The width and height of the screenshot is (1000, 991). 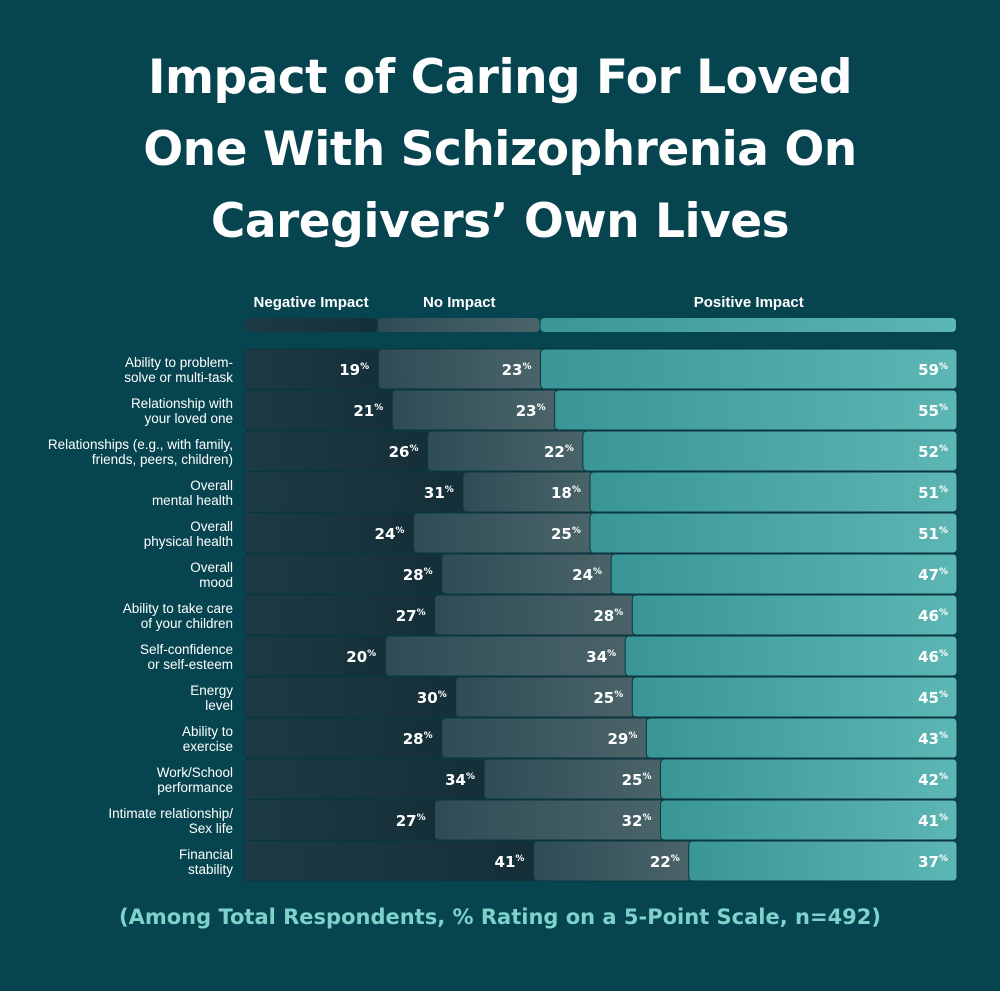 I want to click on legend-swatch-positive-impact, so click(x=748, y=325).